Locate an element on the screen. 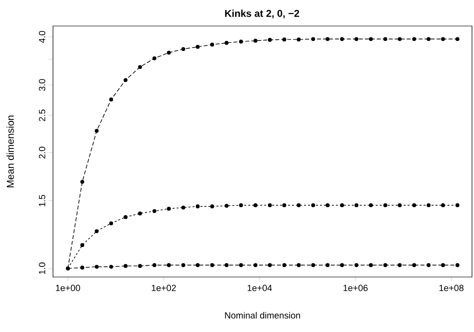  x-tick-label: 1e+06 is located at coordinates (356, 288).